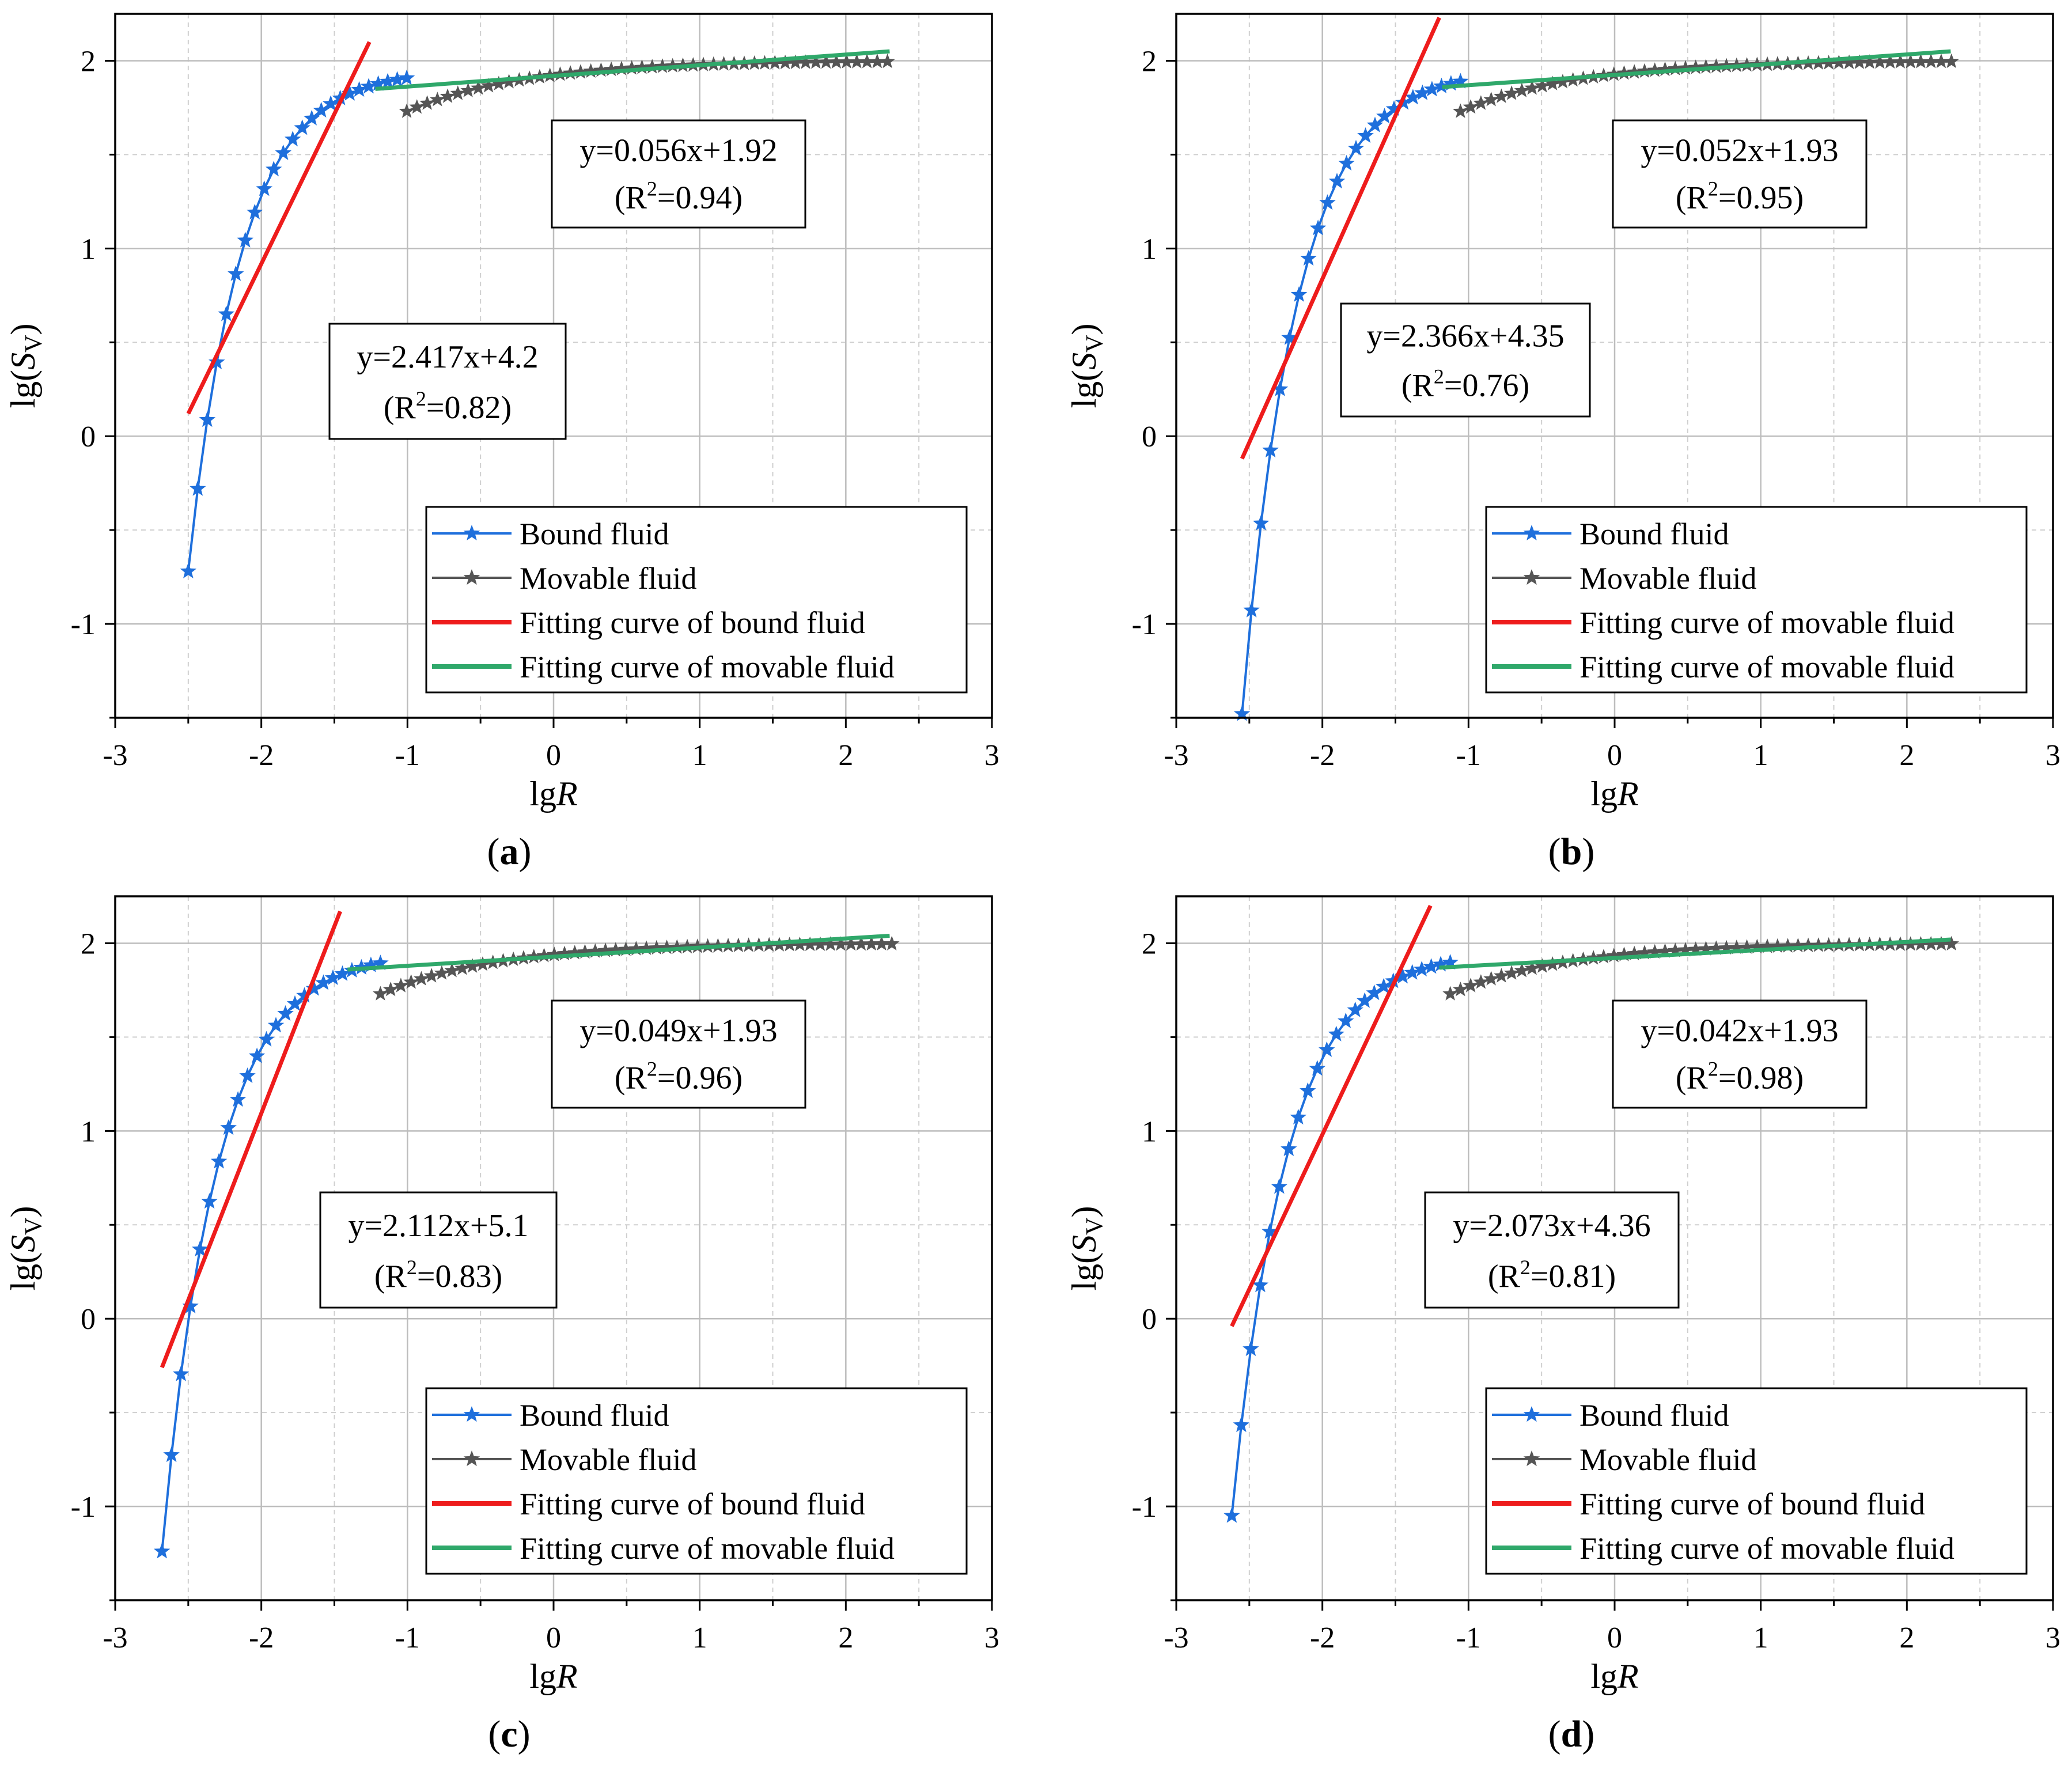 The width and height of the screenshot is (2072, 1784). What do you see at coordinates (707, 1548) in the screenshot?
I see `legend-label: Fitting curve of movable fluid` at bounding box center [707, 1548].